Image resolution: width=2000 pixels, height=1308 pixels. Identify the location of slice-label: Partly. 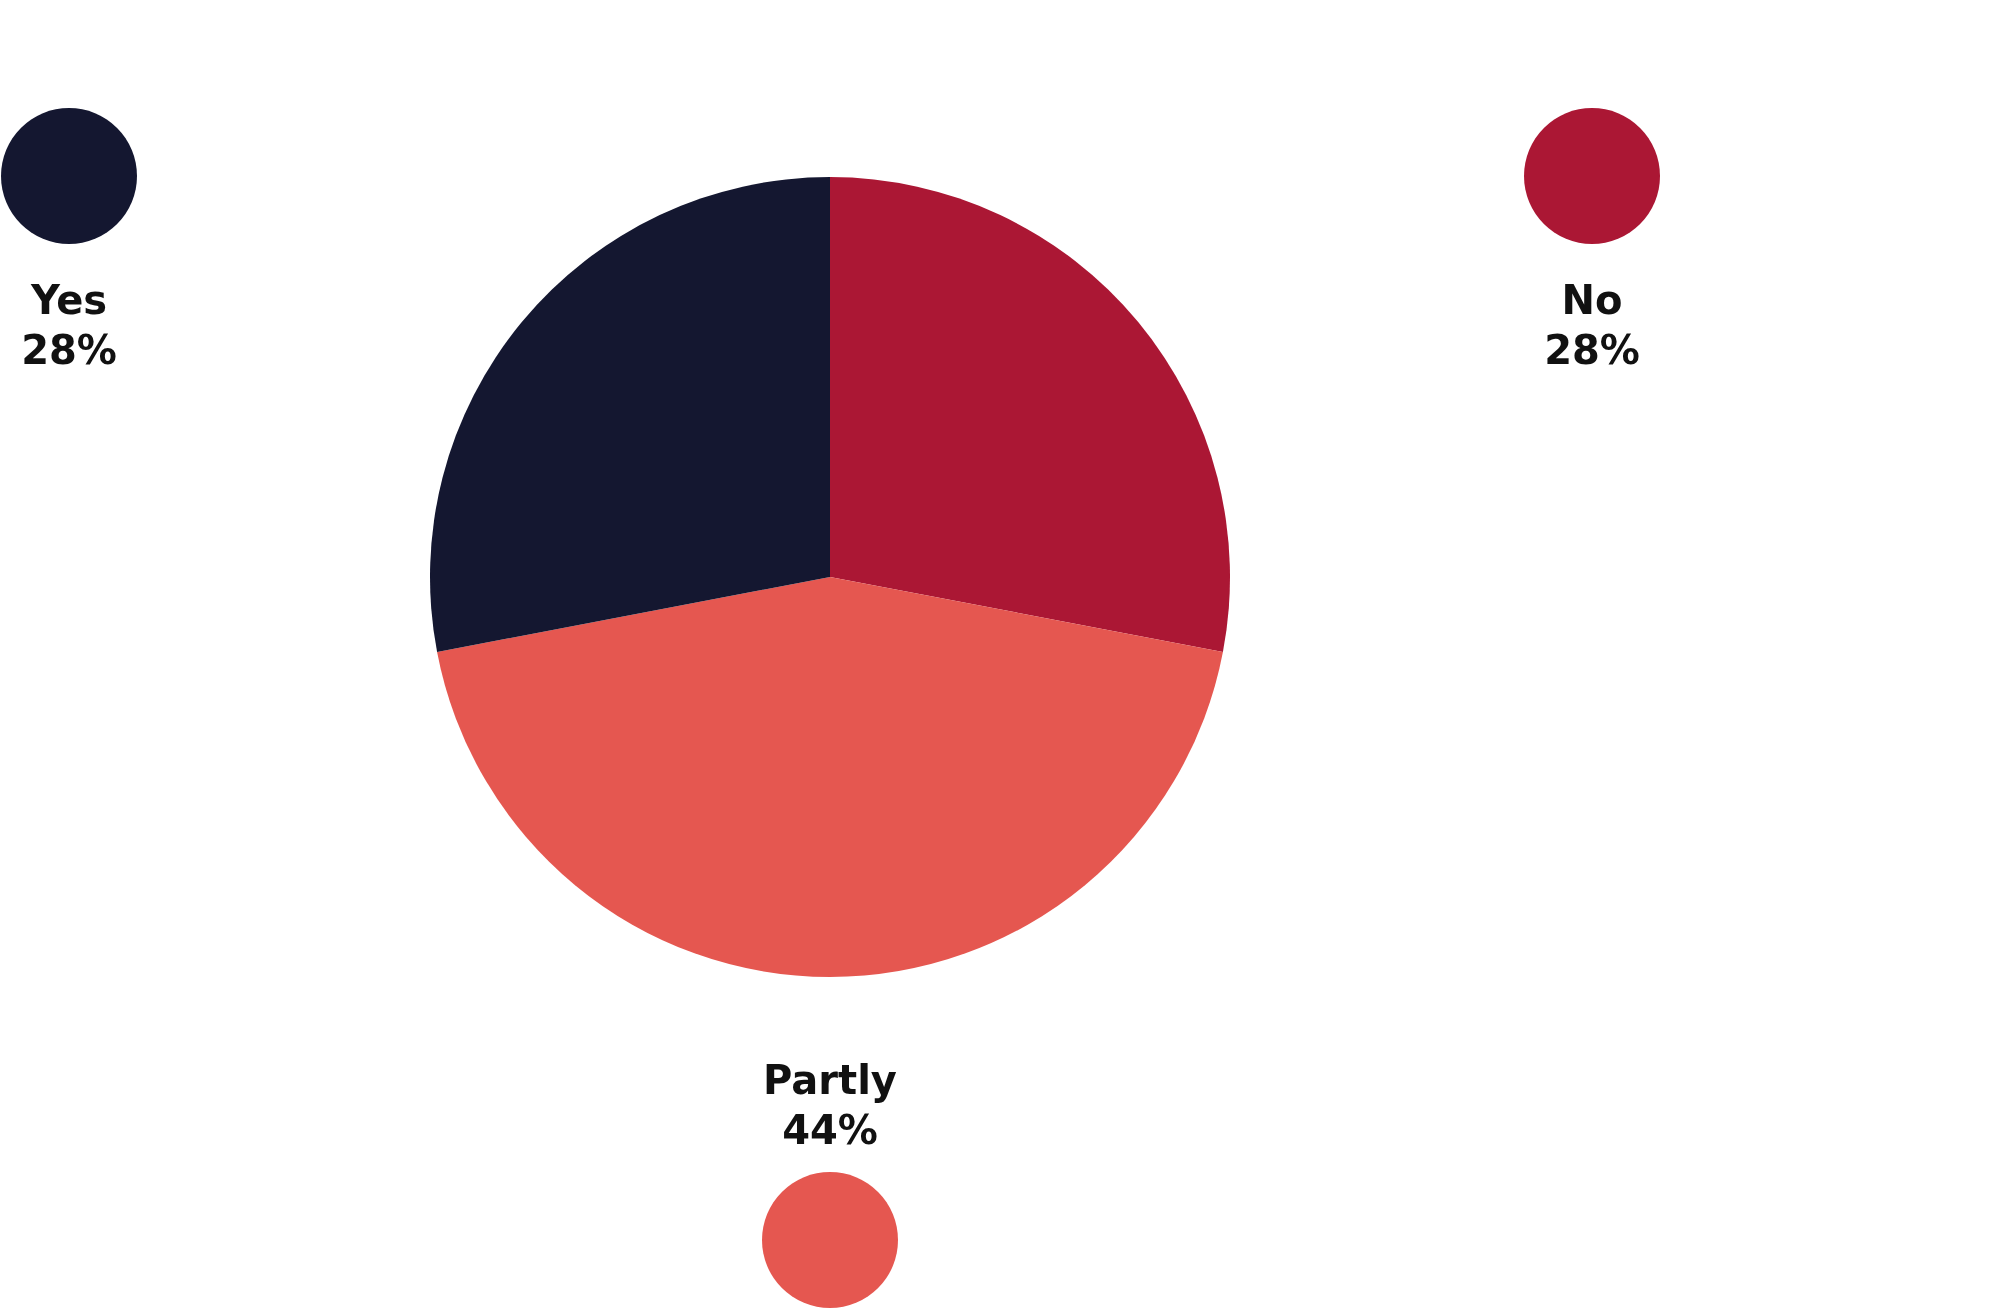
(830, 1080).